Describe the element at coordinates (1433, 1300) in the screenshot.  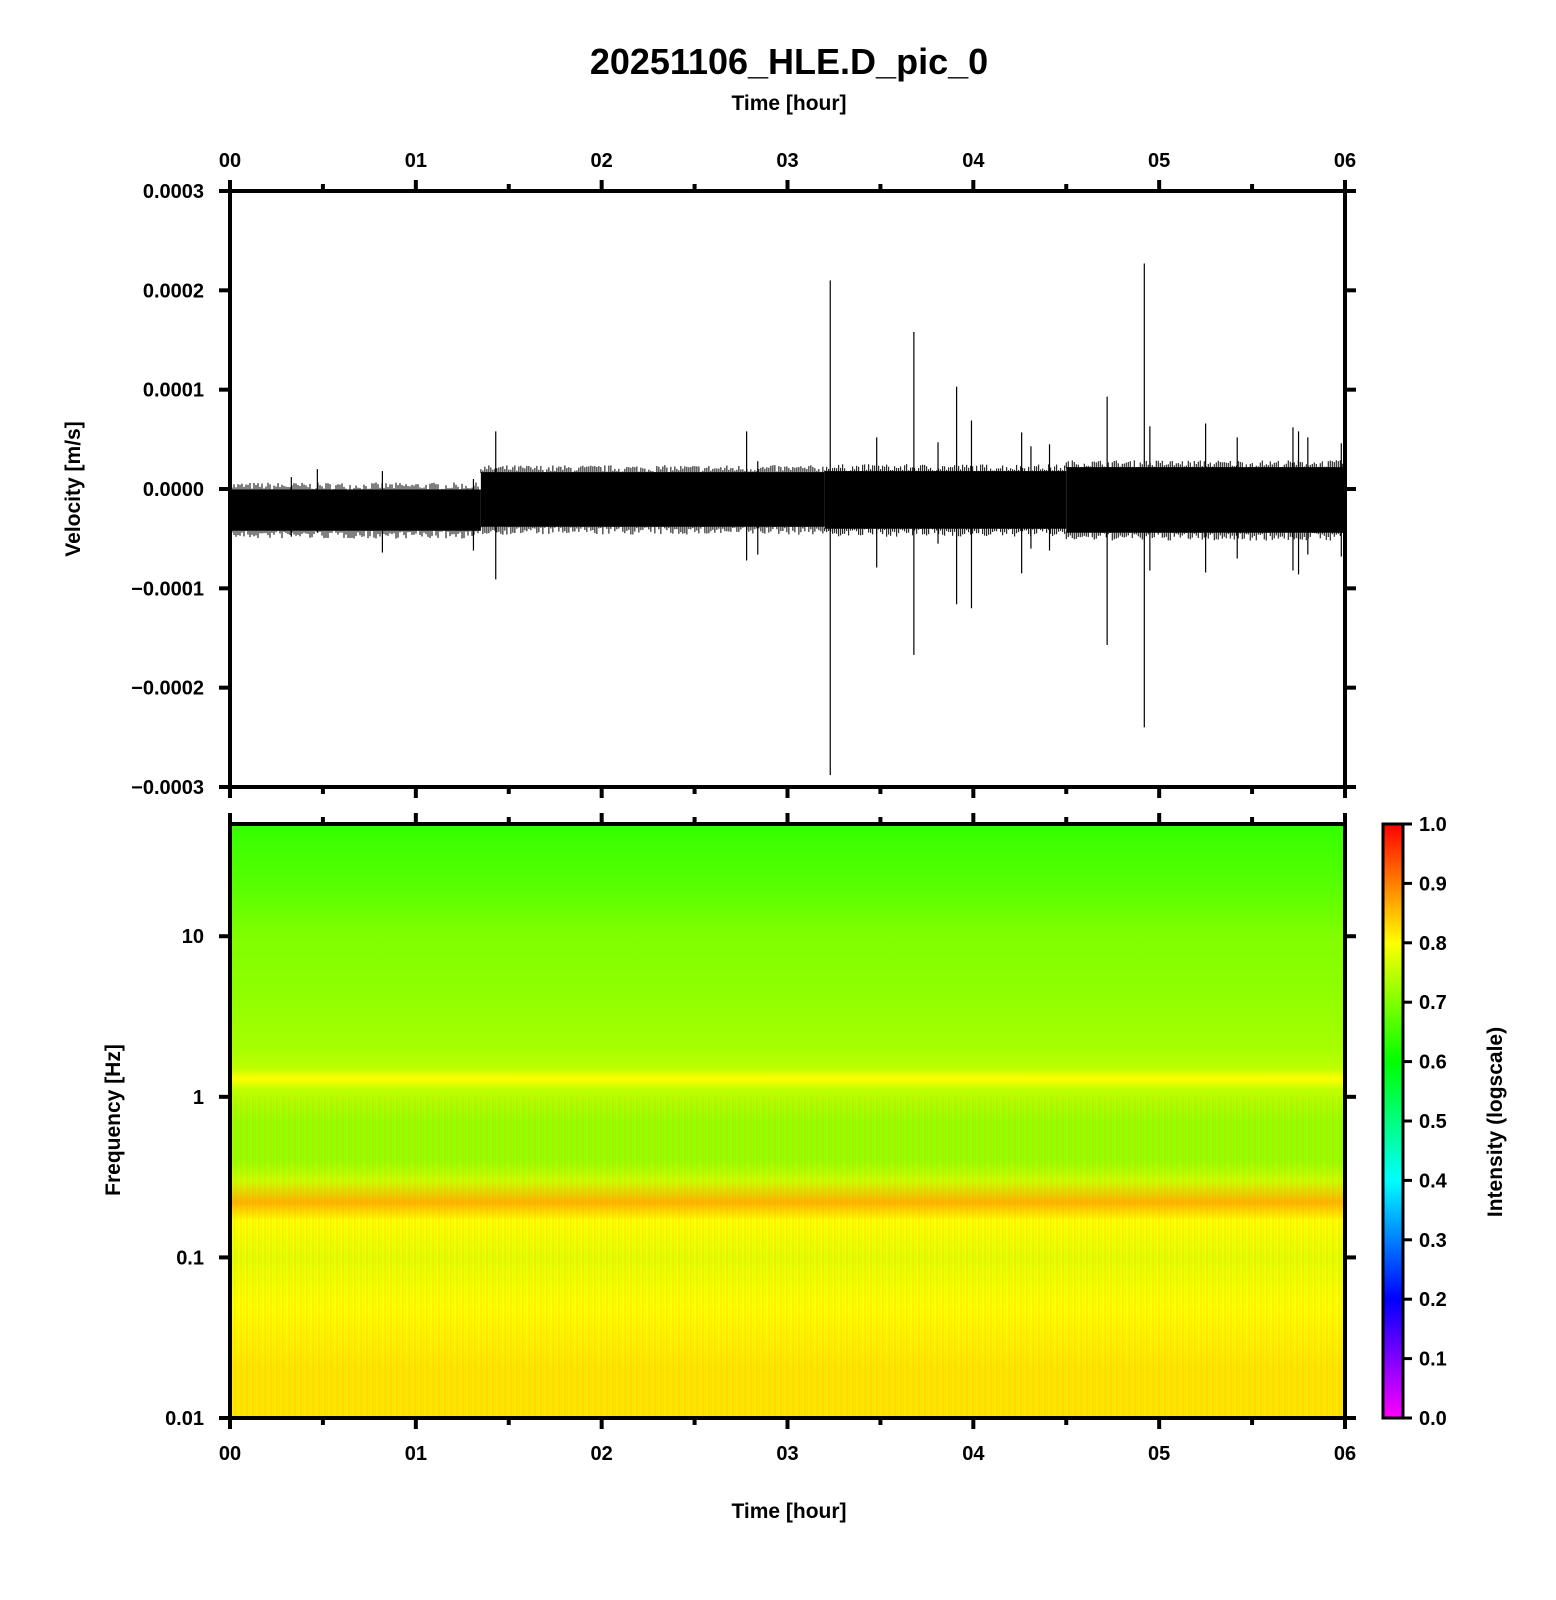
I see `colorbar-tick-label: 0.2` at that location.